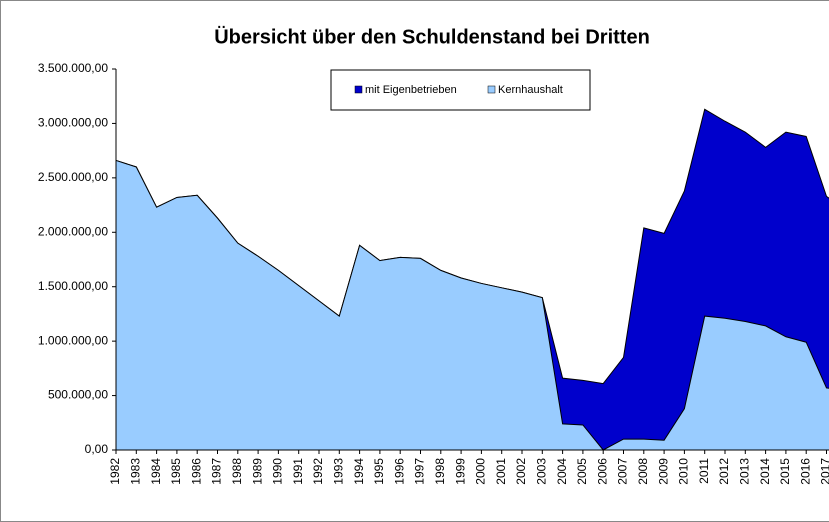  I want to click on x-tick-label: 2010, so click(684, 471).